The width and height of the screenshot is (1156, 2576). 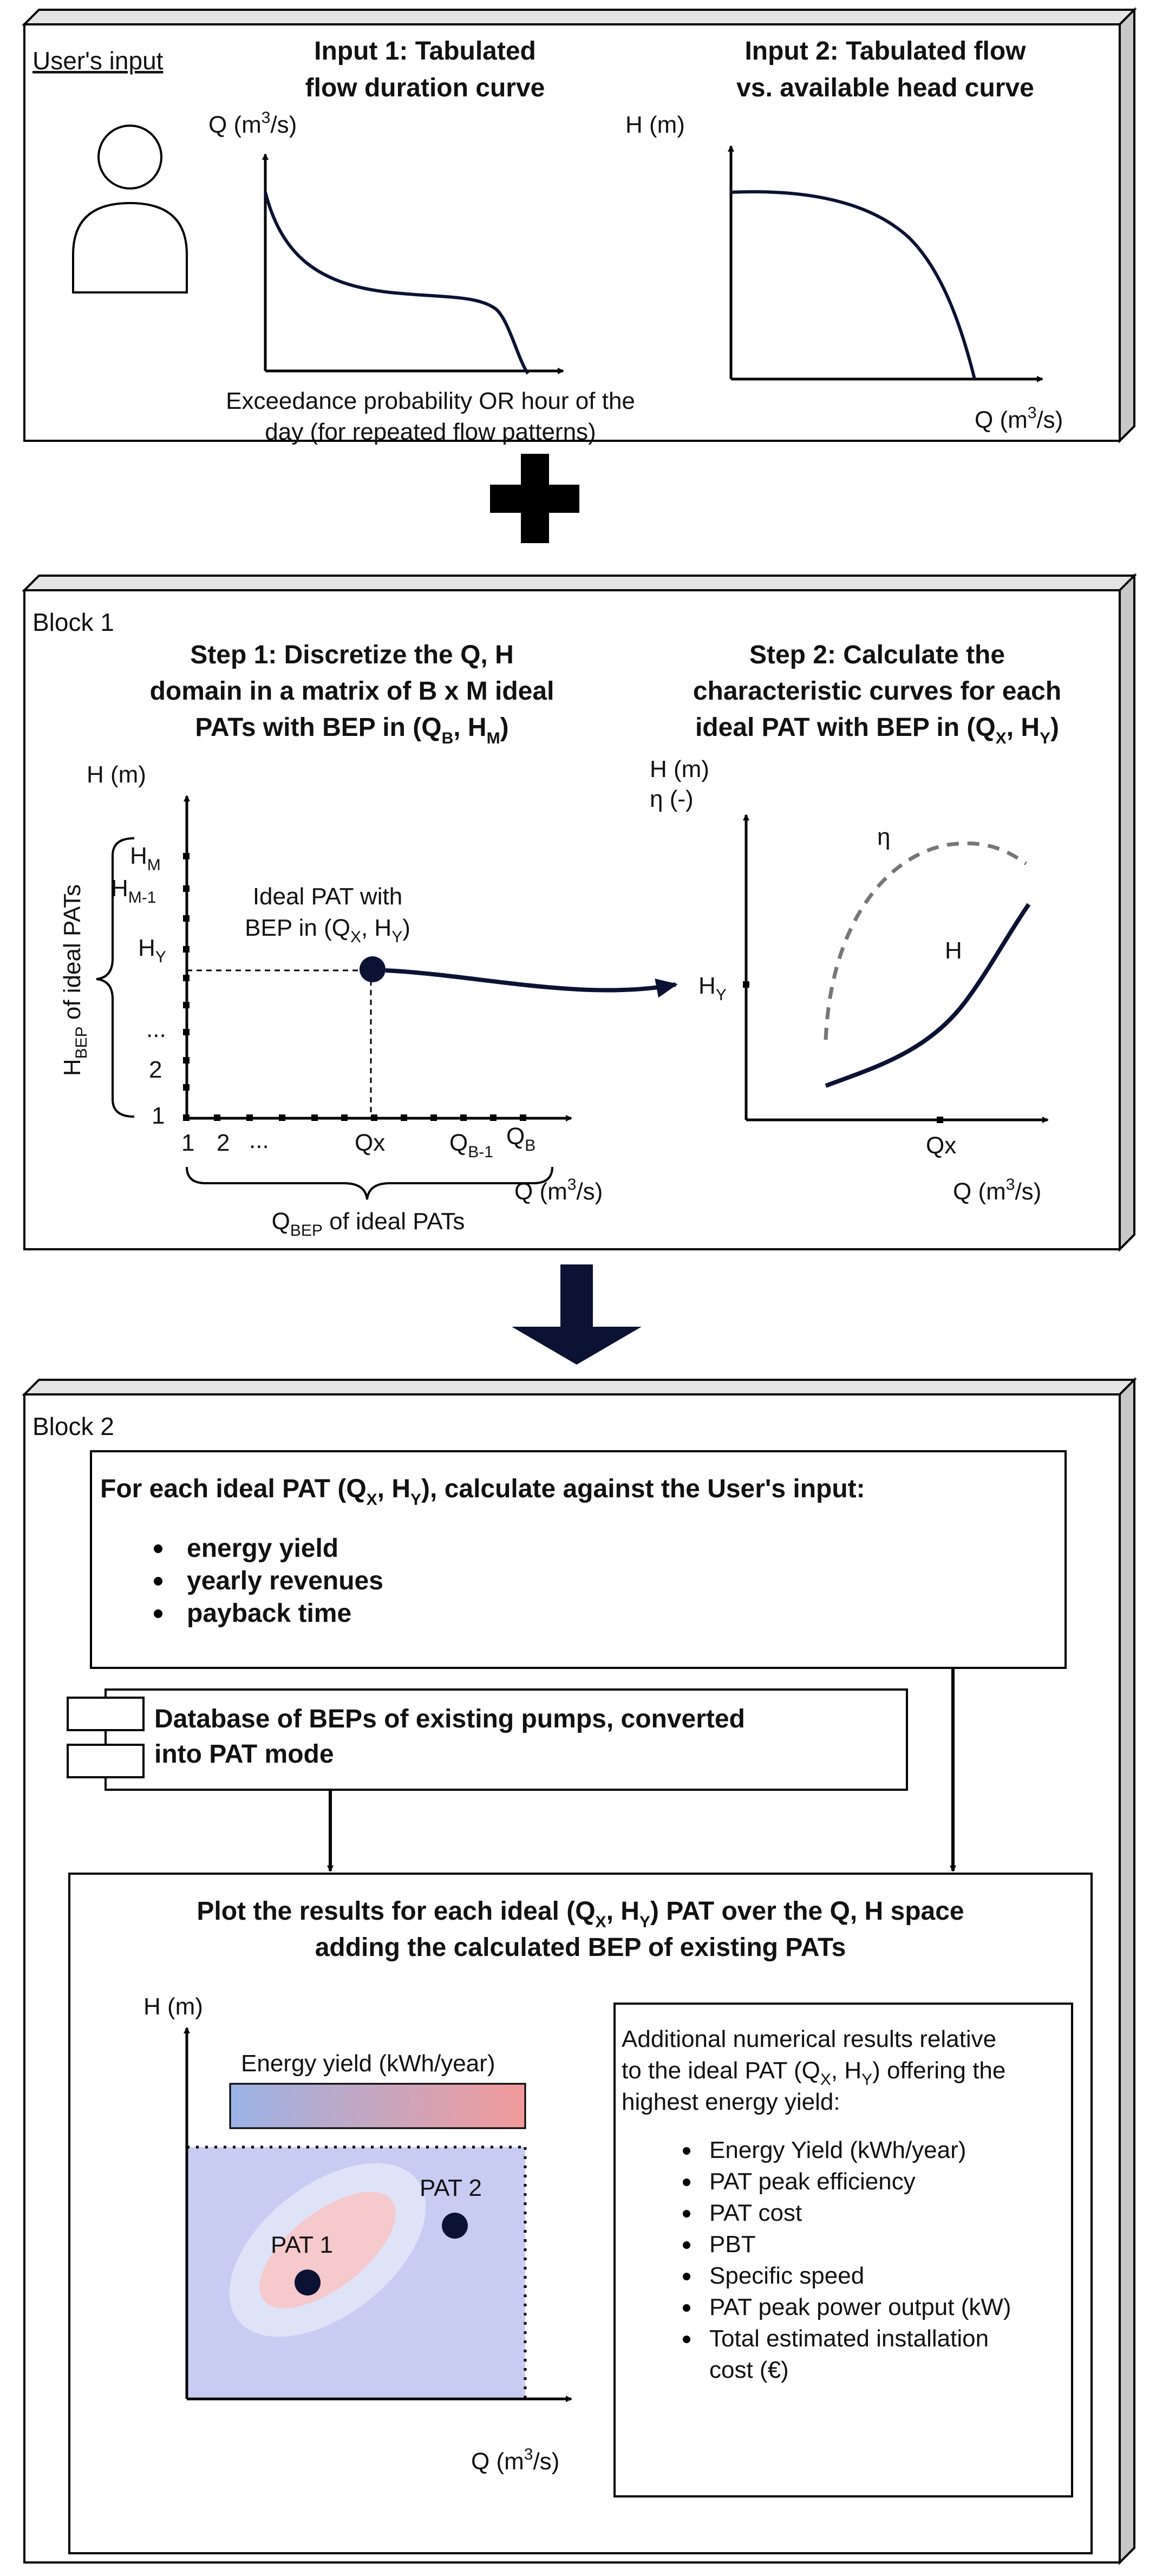 What do you see at coordinates (843, 2250) in the screenshot?
I see `results-box` at bounding box center [843, 2250].